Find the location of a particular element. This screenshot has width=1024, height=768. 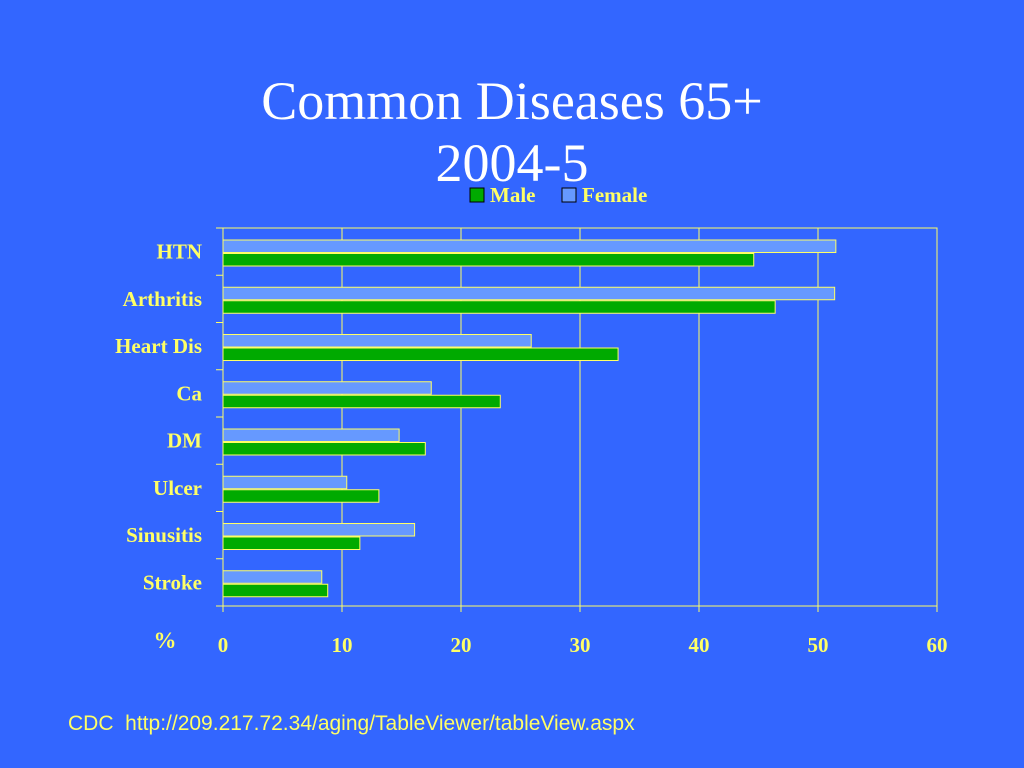

bar-female-dm is located at coordinates (311, 435).